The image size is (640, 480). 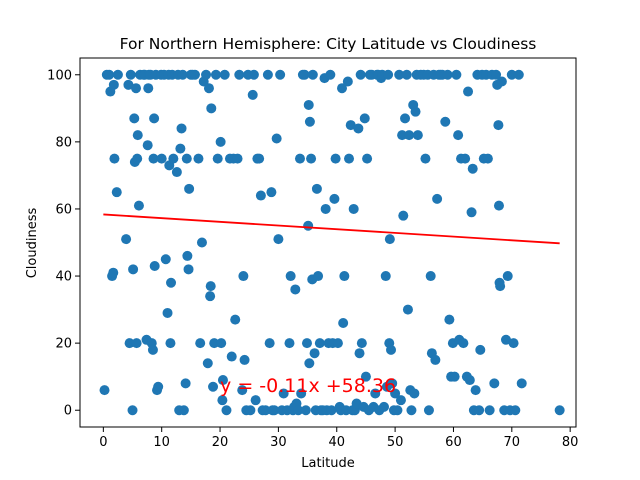 I want to click on x-tick-label: 70, so click(x=512, y=442).